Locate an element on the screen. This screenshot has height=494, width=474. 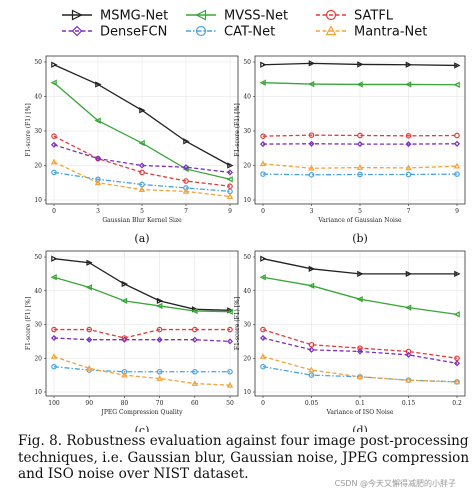
legend-label: CAT-Net is located at coordinates (249, 32).